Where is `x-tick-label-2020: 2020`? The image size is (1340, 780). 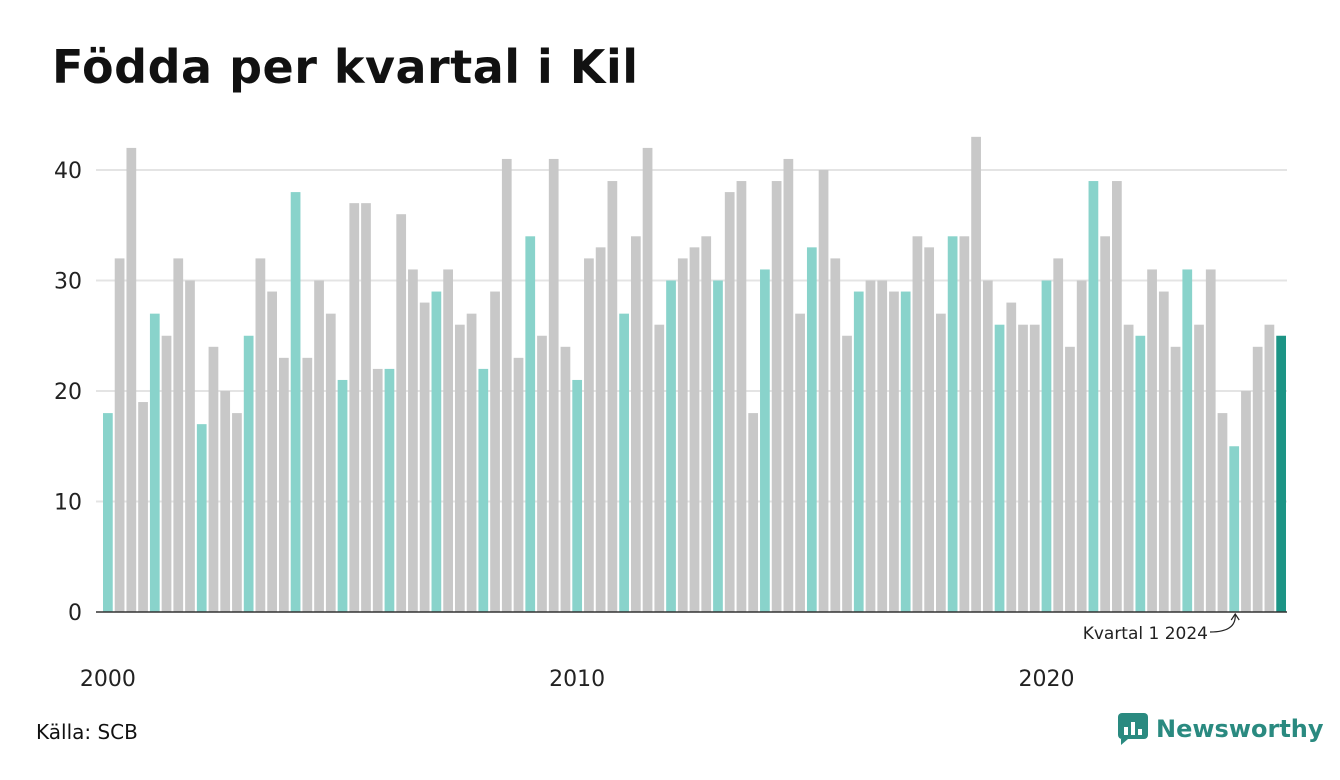
x-tick-label-2020: 2020 is located at coordinates (1046, 679).